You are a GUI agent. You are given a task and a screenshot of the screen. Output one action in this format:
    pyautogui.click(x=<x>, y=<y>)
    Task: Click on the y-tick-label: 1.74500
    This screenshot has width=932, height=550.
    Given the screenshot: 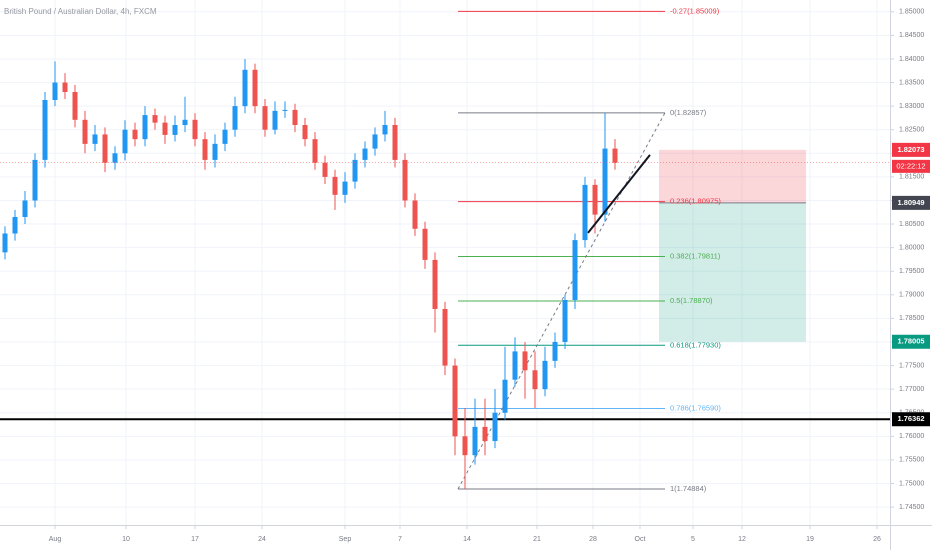 What is the action you would take?
    pyautogui.click(x=911, y=507)
    